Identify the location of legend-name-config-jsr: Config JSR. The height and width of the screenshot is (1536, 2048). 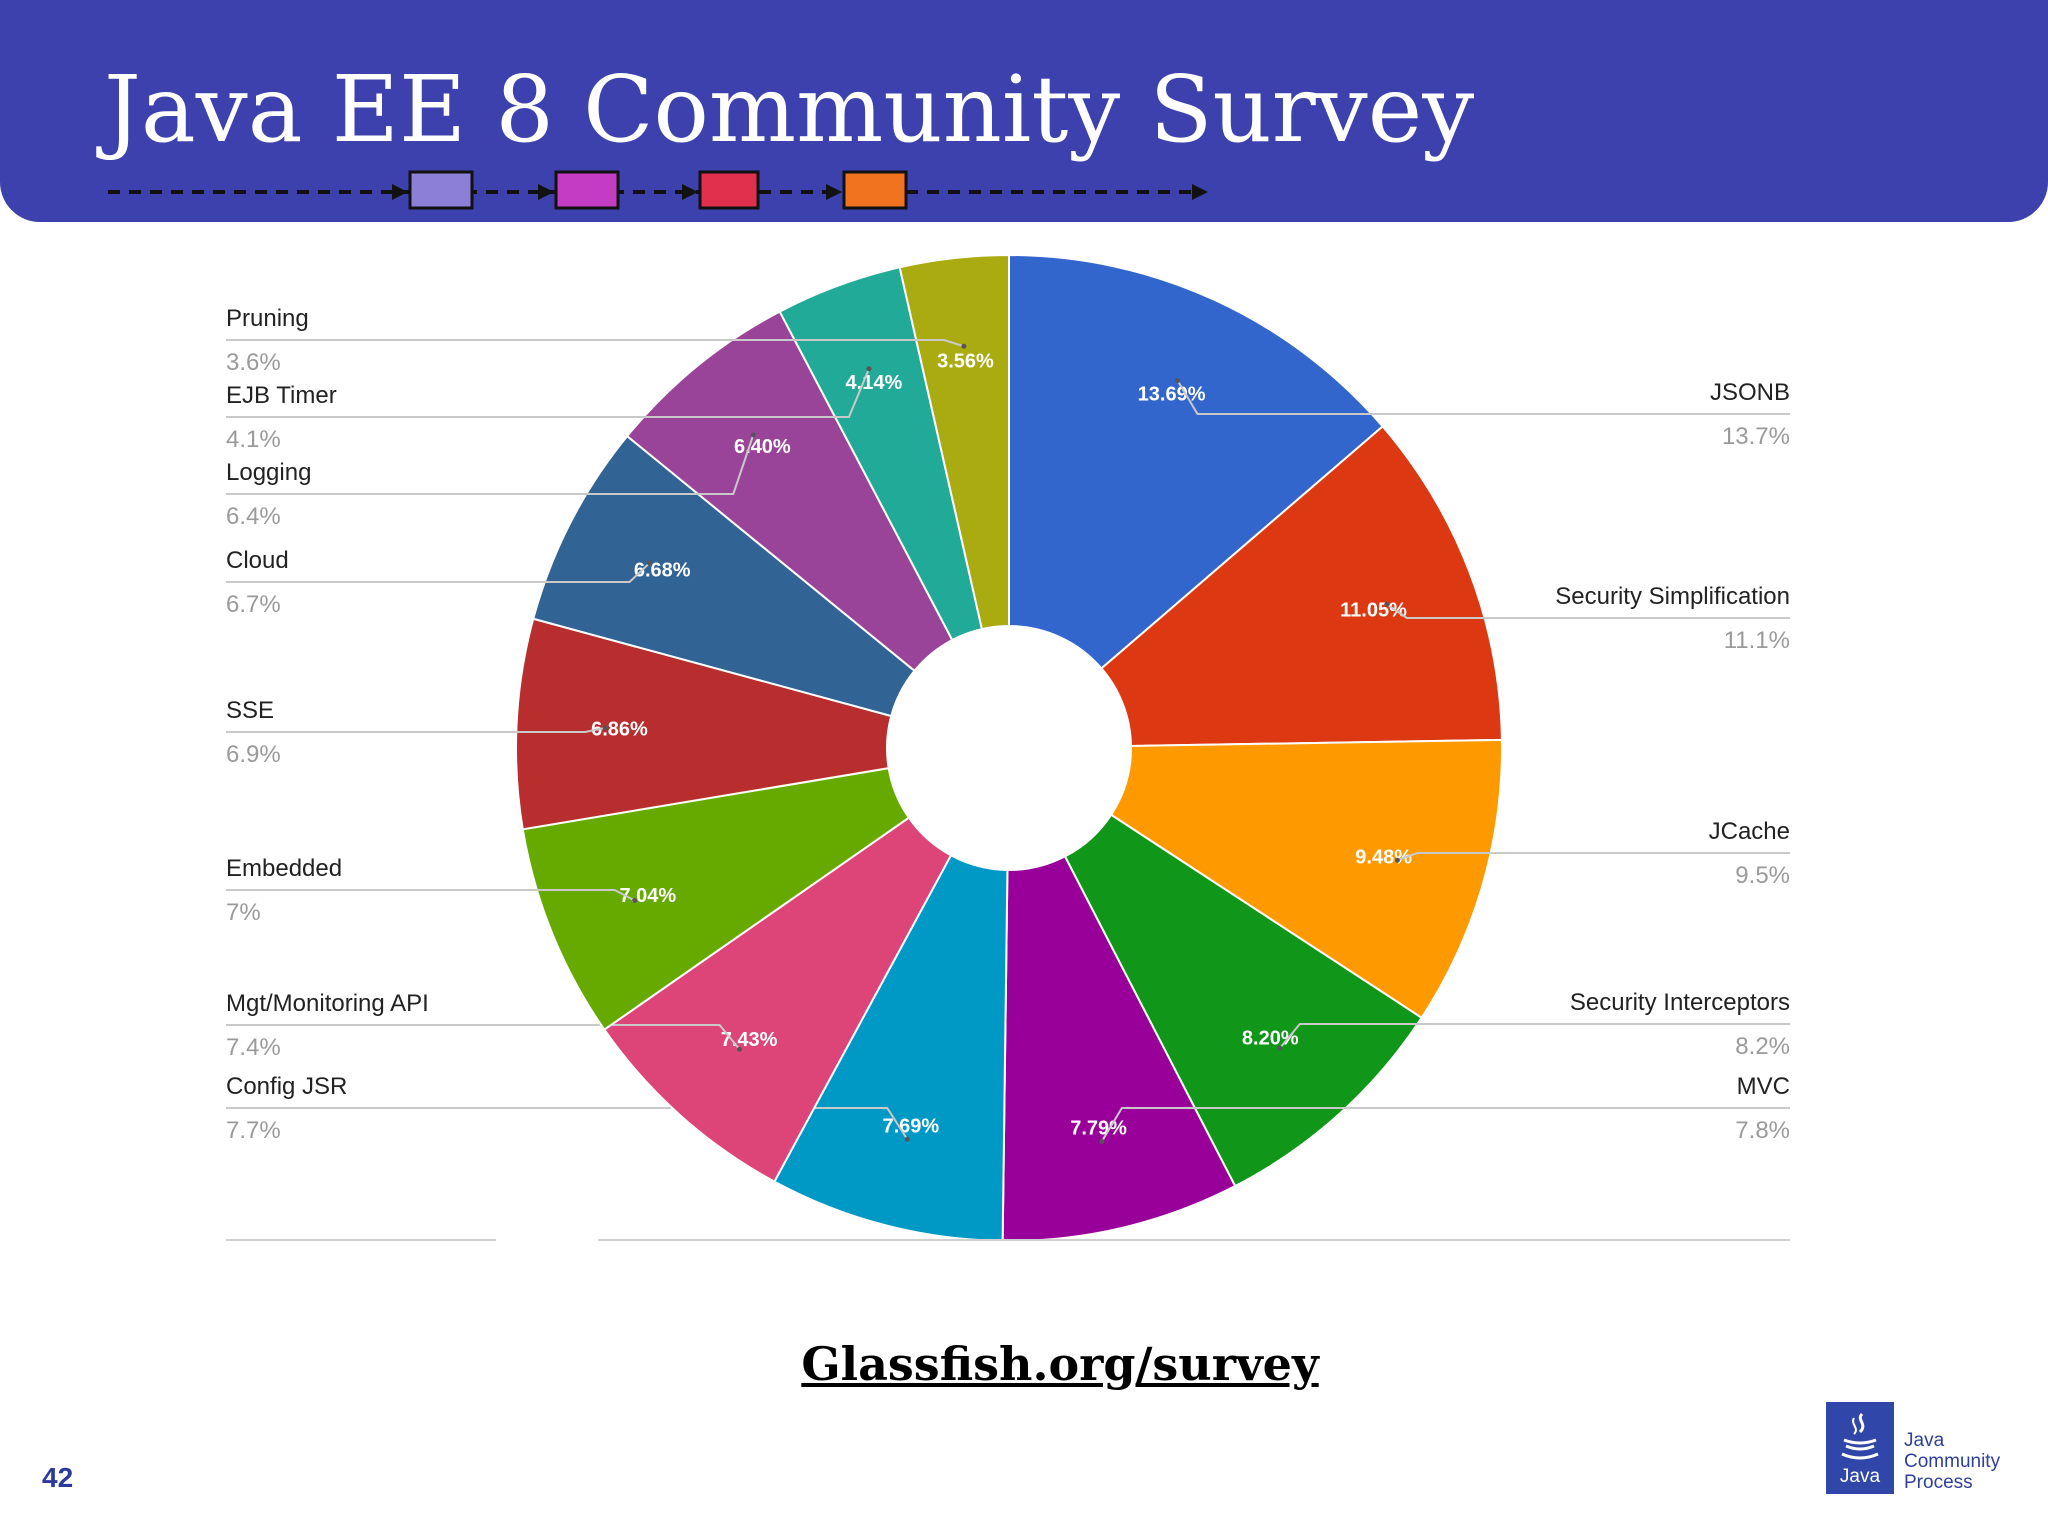
(286, 1086).